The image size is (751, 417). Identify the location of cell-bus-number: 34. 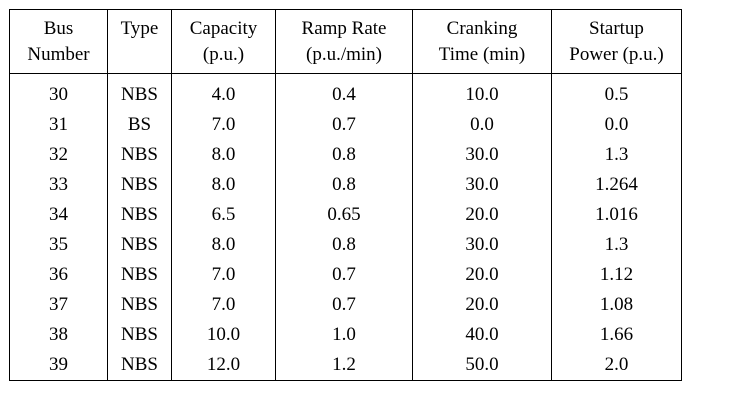
(58, 214).